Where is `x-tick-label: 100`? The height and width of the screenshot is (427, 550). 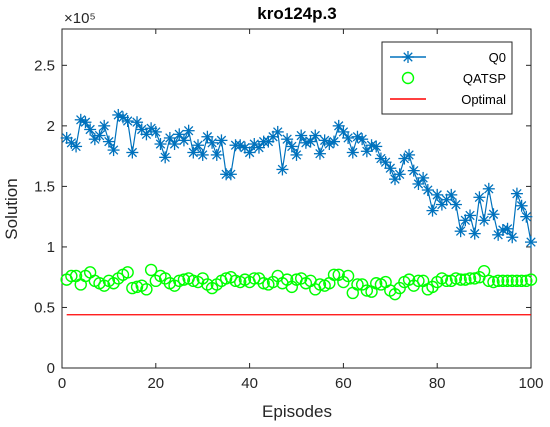 x-tick-label: 100 is located at coordinates (530, 383).